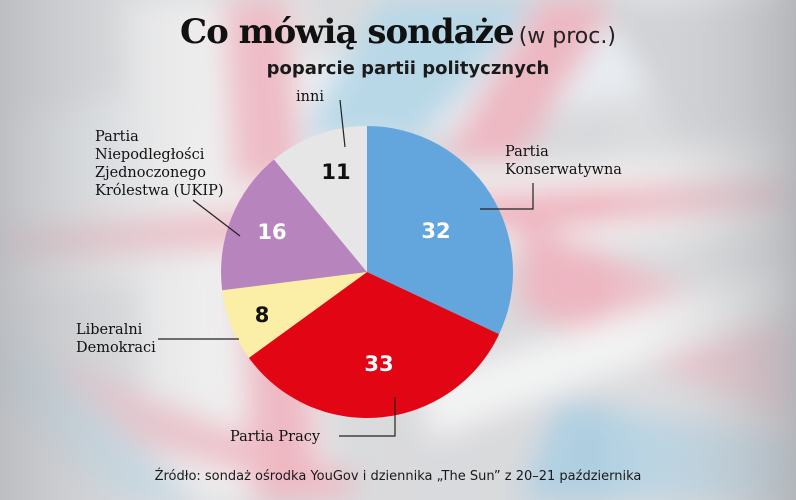 The width and height of the screenshot is (796, 500). What do you see at coordinates (109, 330) in the screenshot?
I see `label-line: Liberalni` at bounding box center [109, 330].